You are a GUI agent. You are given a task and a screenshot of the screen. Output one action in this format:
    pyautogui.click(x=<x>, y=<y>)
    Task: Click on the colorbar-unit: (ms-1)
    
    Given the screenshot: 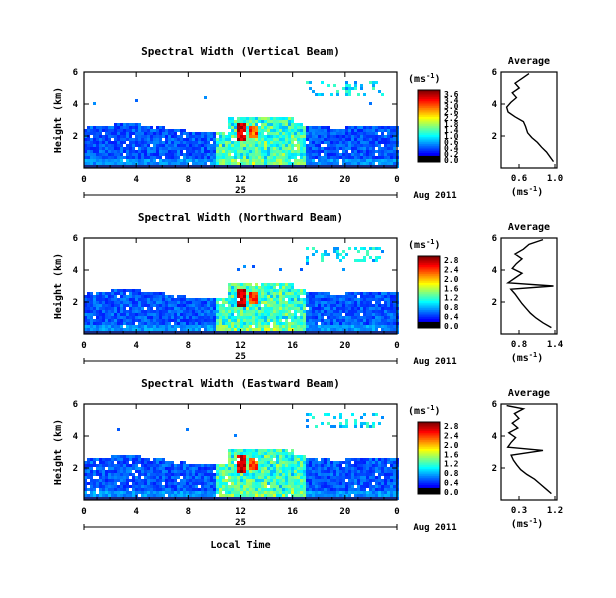 What is the action you would take?
    pyautogui.click(x=424, y=78)
    